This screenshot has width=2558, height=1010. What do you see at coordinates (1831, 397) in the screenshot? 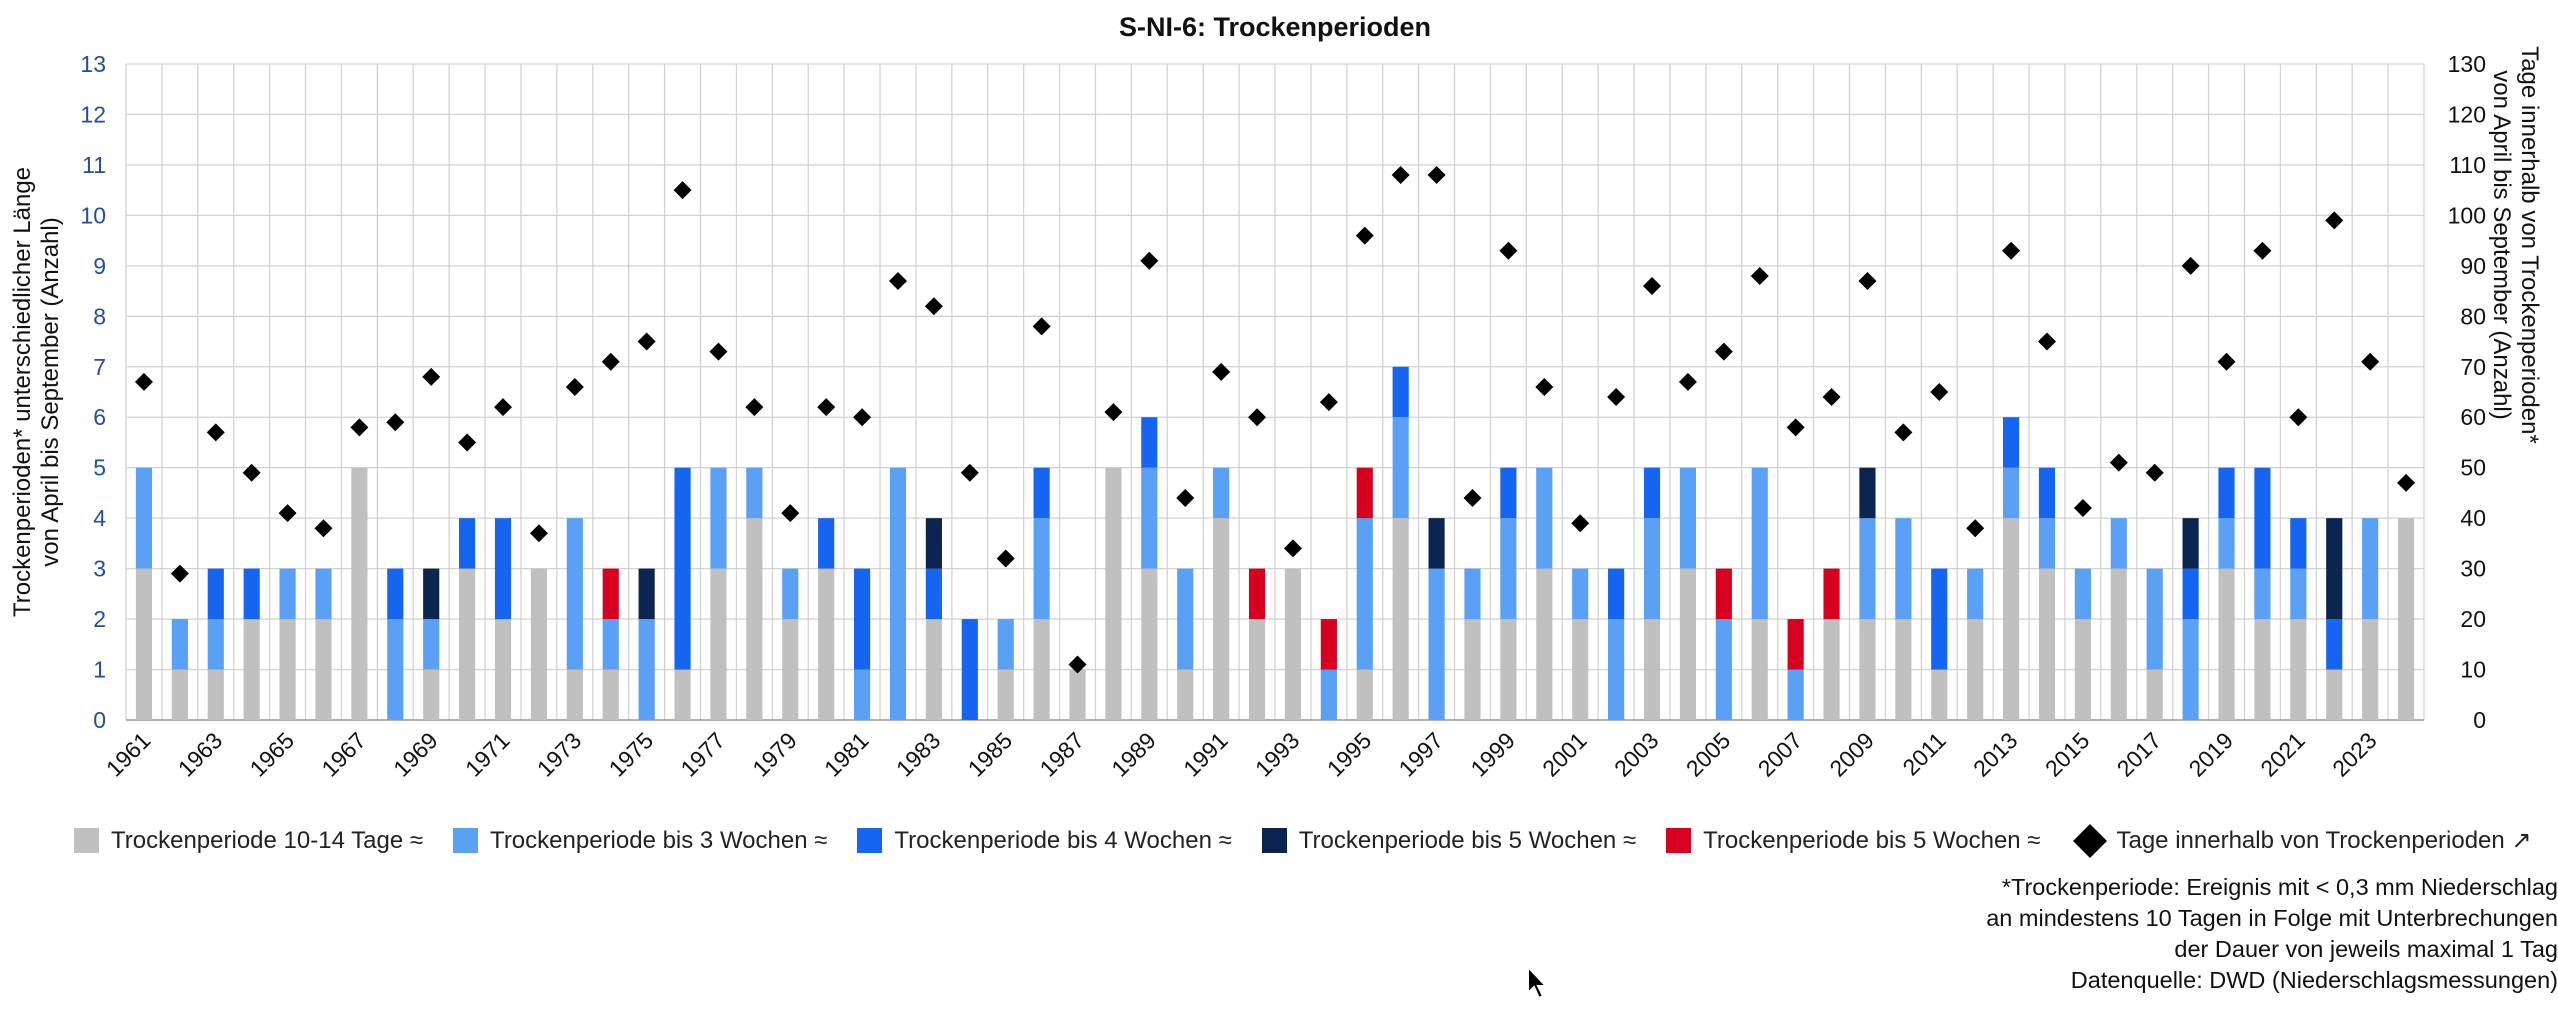
I see `marker-2008` at bounding box center [1831, 397].